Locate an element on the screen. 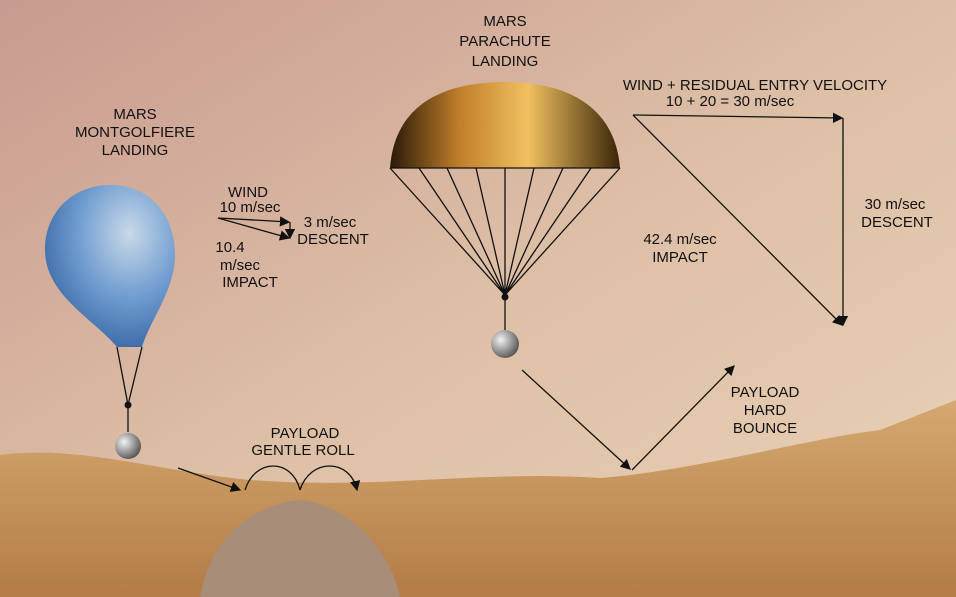 The width and height of the screenshot is (956, 597). label: 3 m/sec is located at coordinates (330, 222).